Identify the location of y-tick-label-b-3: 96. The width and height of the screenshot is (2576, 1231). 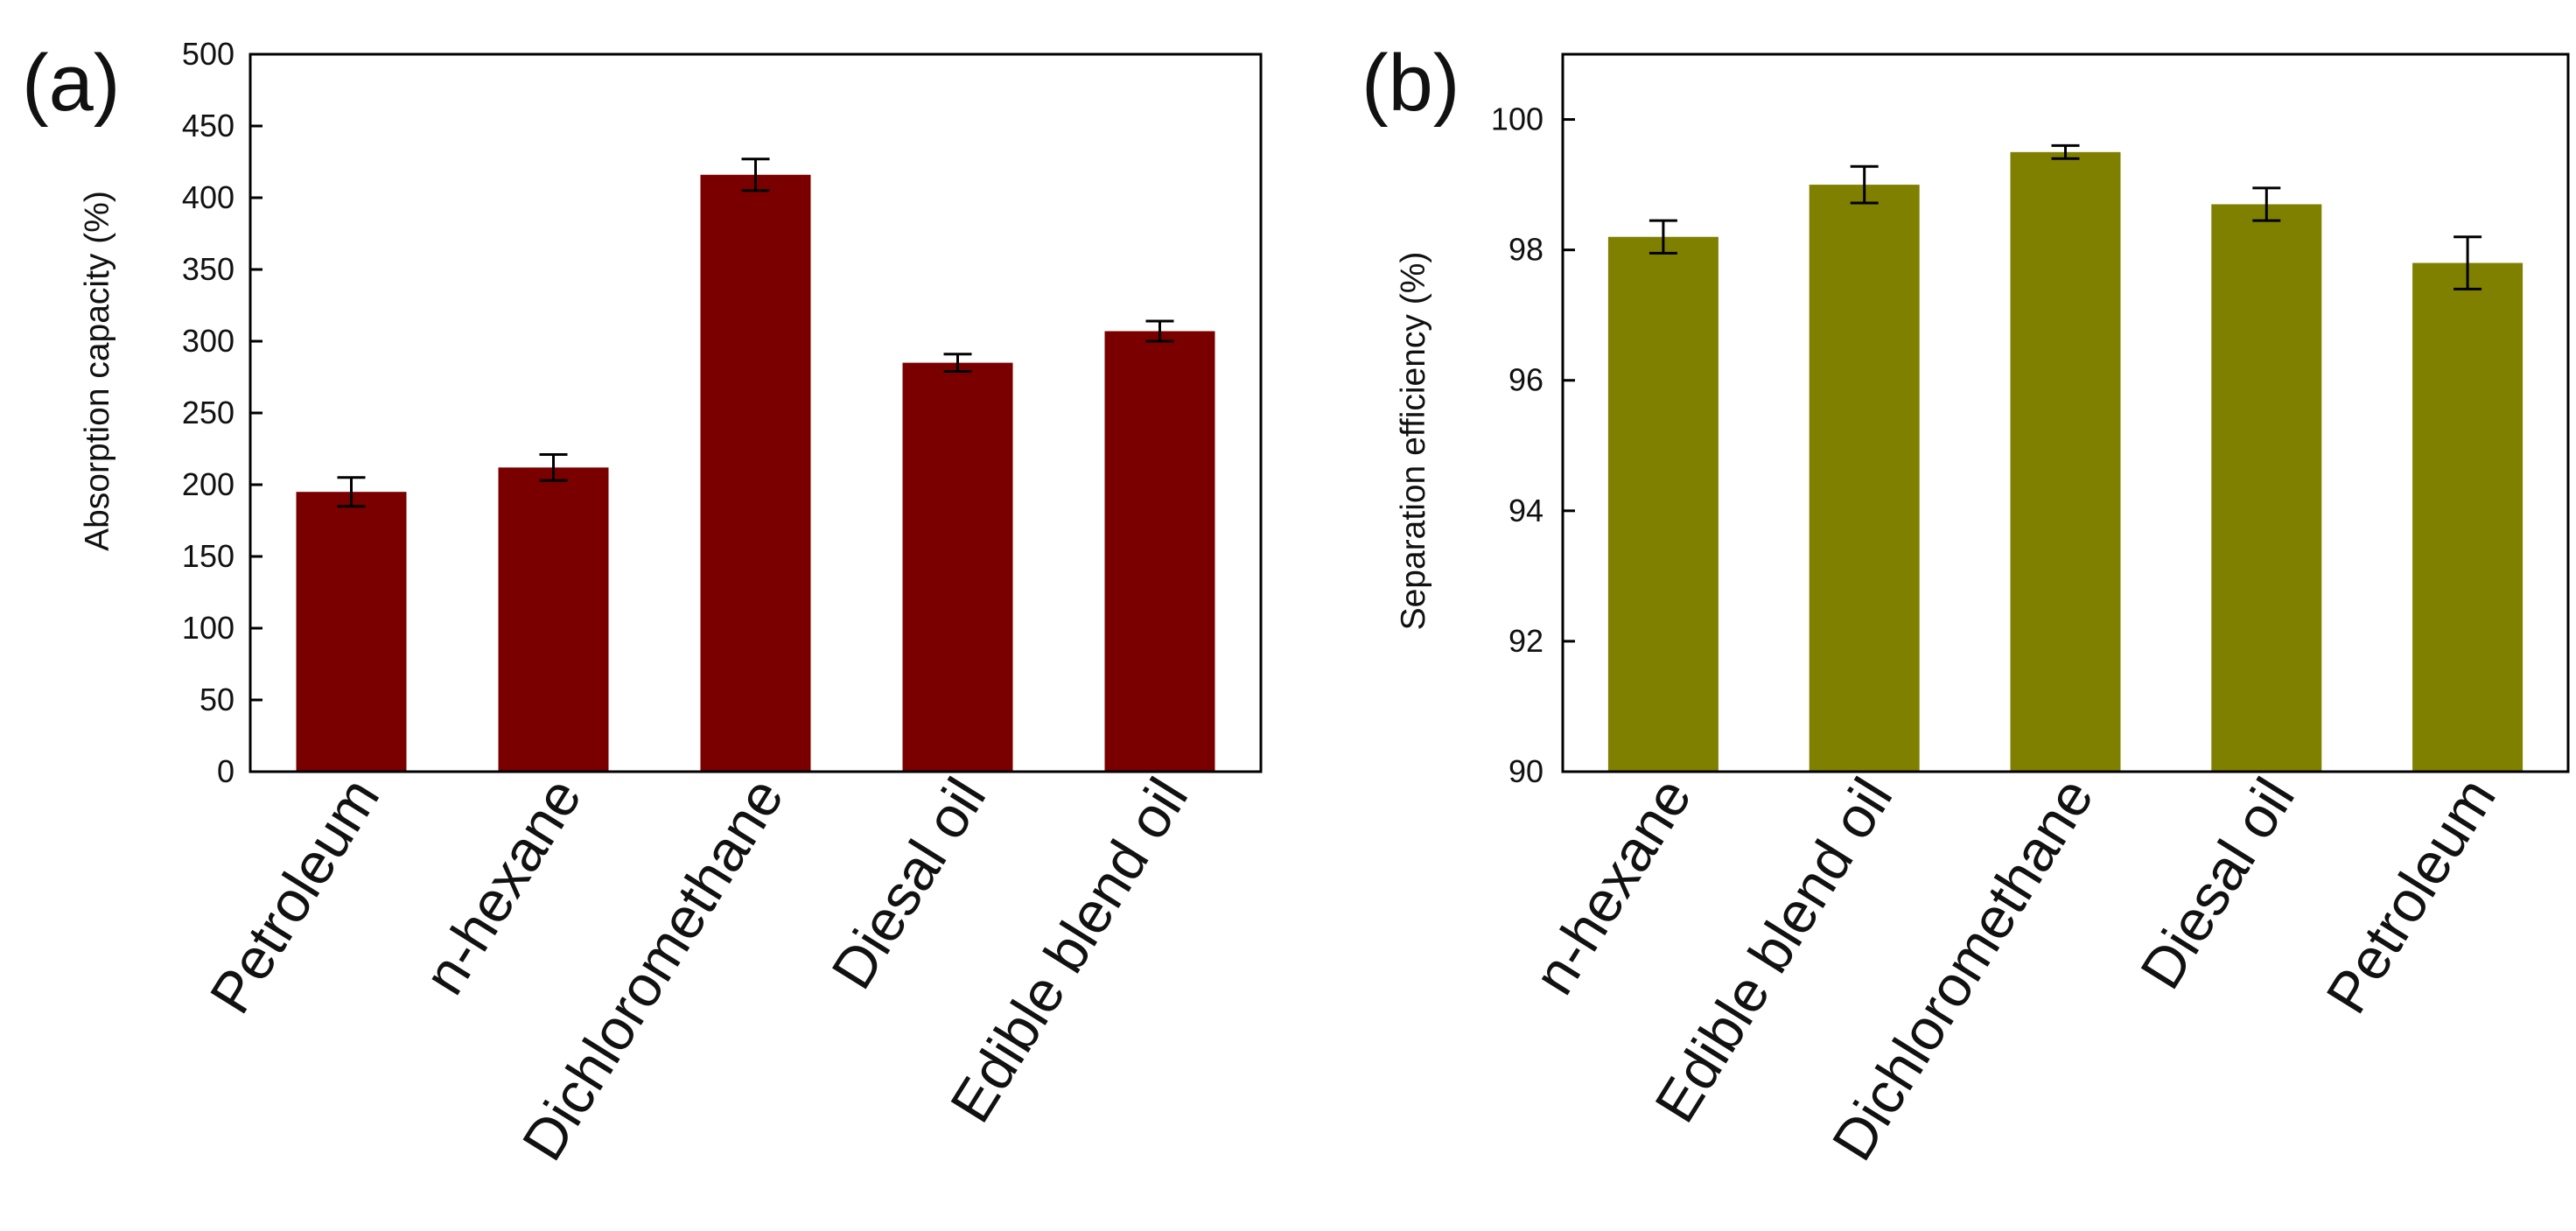
(1526, 380).